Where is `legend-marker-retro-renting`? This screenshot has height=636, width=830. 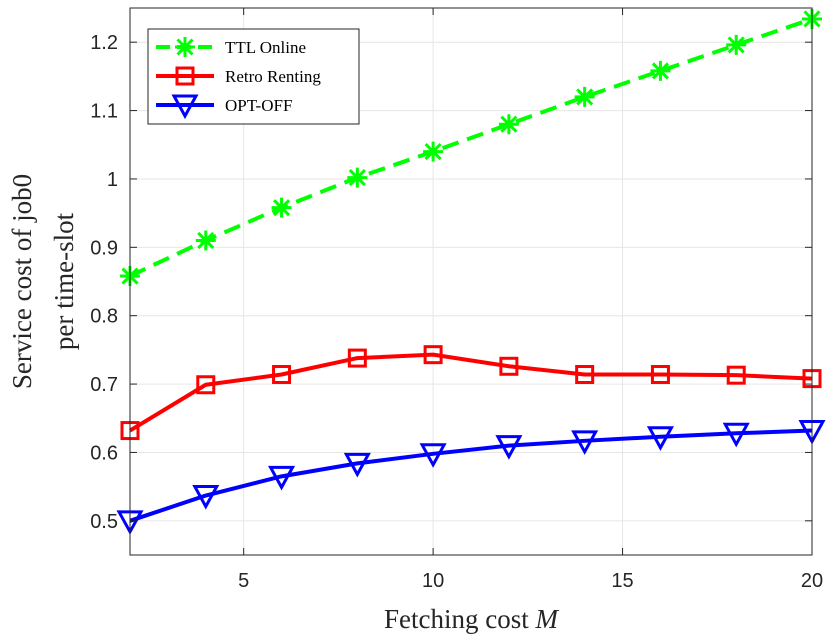 legend-marker-retro-renting is located at coordinates (185, 76).